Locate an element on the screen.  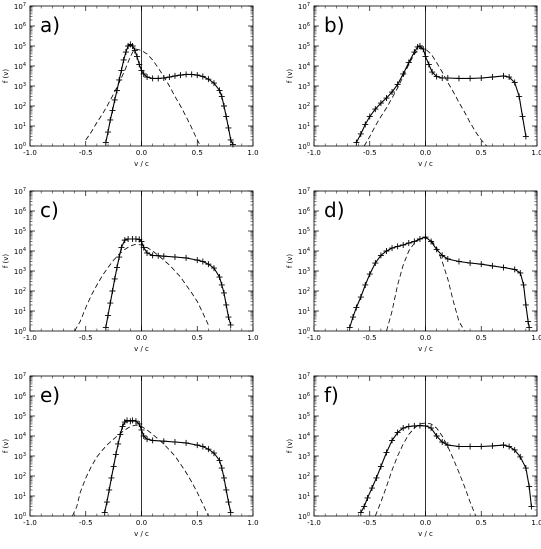
x-tick-label: 1.0 is located at coordinates (252, 523).